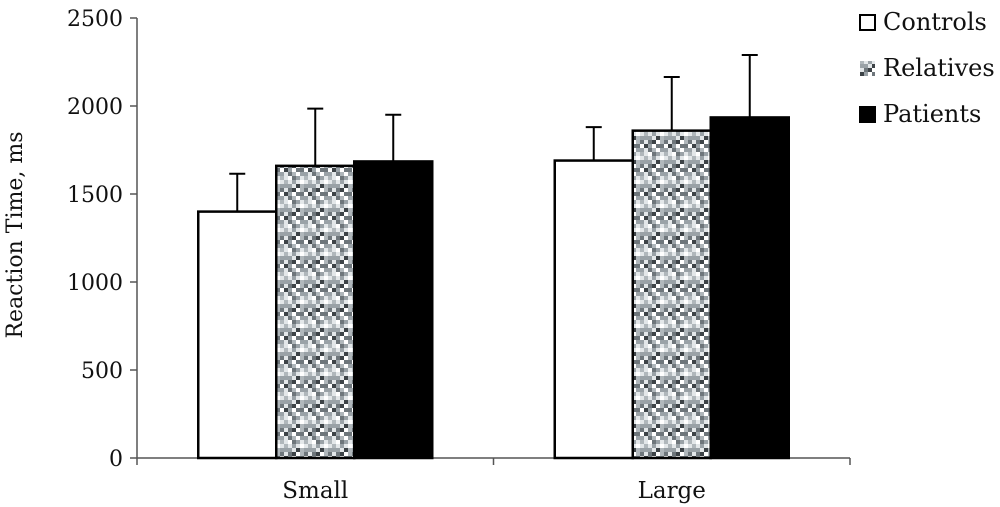 The image size is (1000, 507). What do you see at coordinates (315, 491) in the screenshot?
I see `x-category-label: Small` at bounding box center [315, 491].